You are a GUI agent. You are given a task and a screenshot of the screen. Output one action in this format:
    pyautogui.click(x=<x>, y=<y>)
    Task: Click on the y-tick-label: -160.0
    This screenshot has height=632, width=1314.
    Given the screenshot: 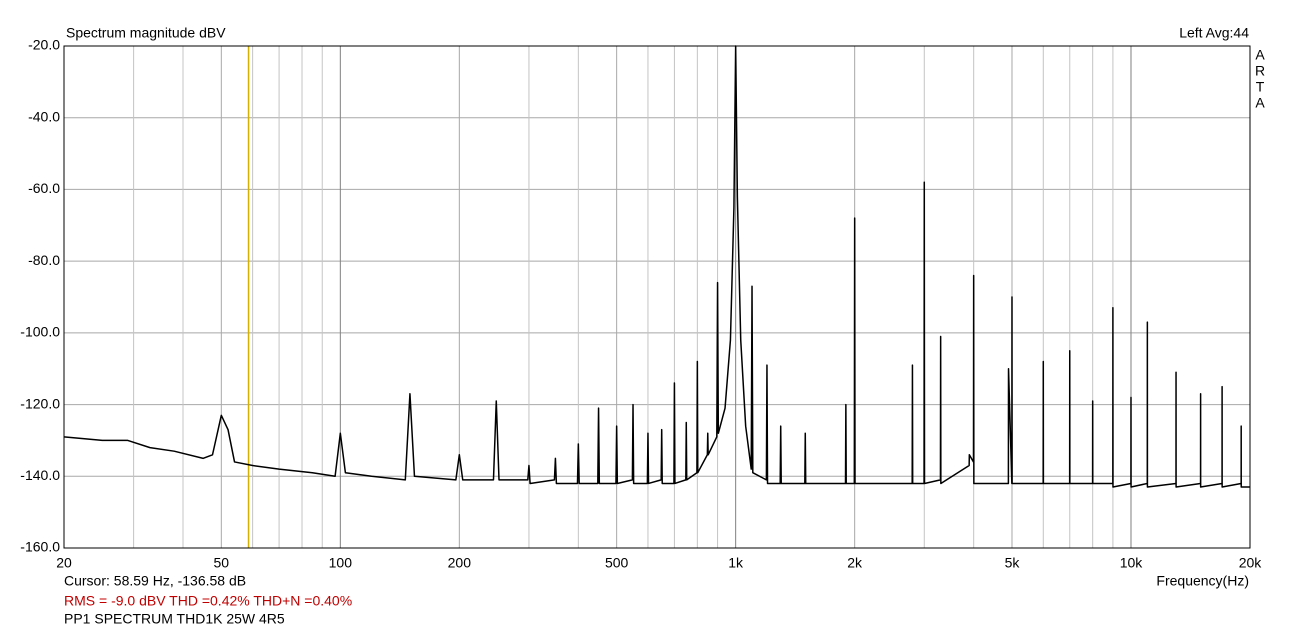 What is the action you would take?
    pyautogui.click(x=40, y=547)
    